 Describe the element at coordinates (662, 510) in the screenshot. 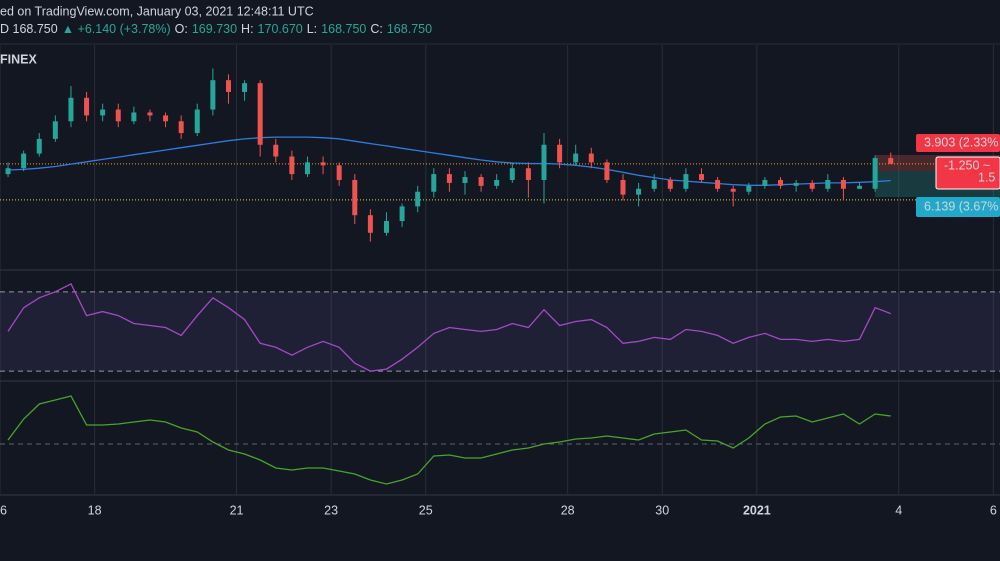

I see `x-tick-label: 30` at that location.